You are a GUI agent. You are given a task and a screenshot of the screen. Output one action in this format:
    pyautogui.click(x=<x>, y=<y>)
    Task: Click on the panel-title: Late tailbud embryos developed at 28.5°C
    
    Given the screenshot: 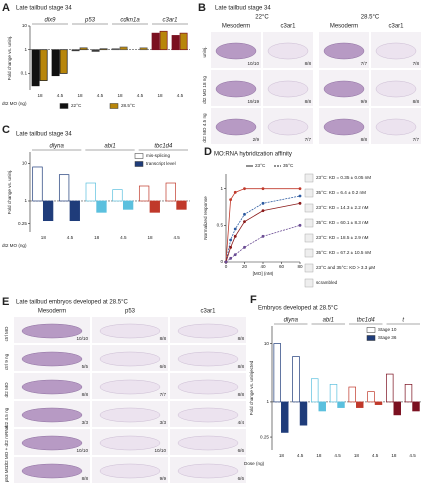 What is the action you would take?
    pyautogui.click(x=72, y=303)
    